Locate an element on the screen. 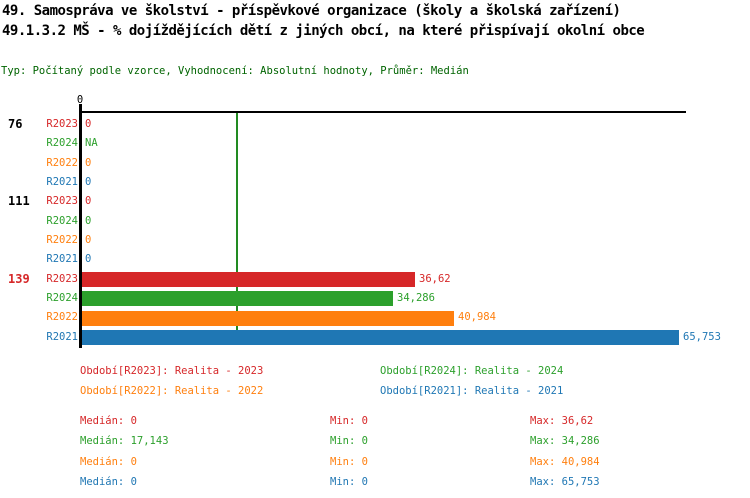 The width and height of the screenshot is (750, 498). stat-median-r2021: Medián: 0 is located at coordinates (108, 482).